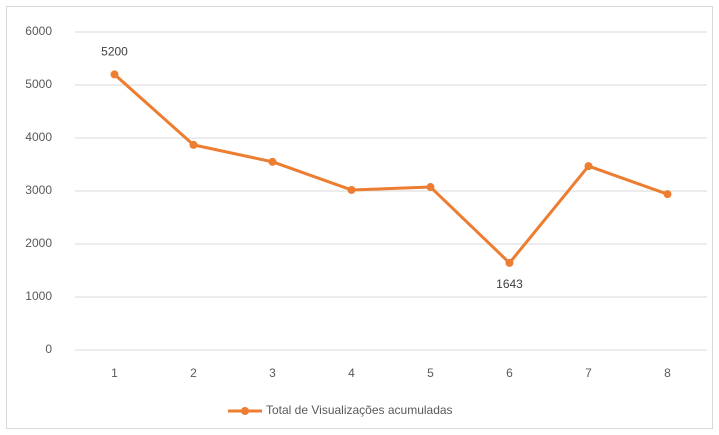  I want to click on y-tick-label: 1000, so click(38, 296).